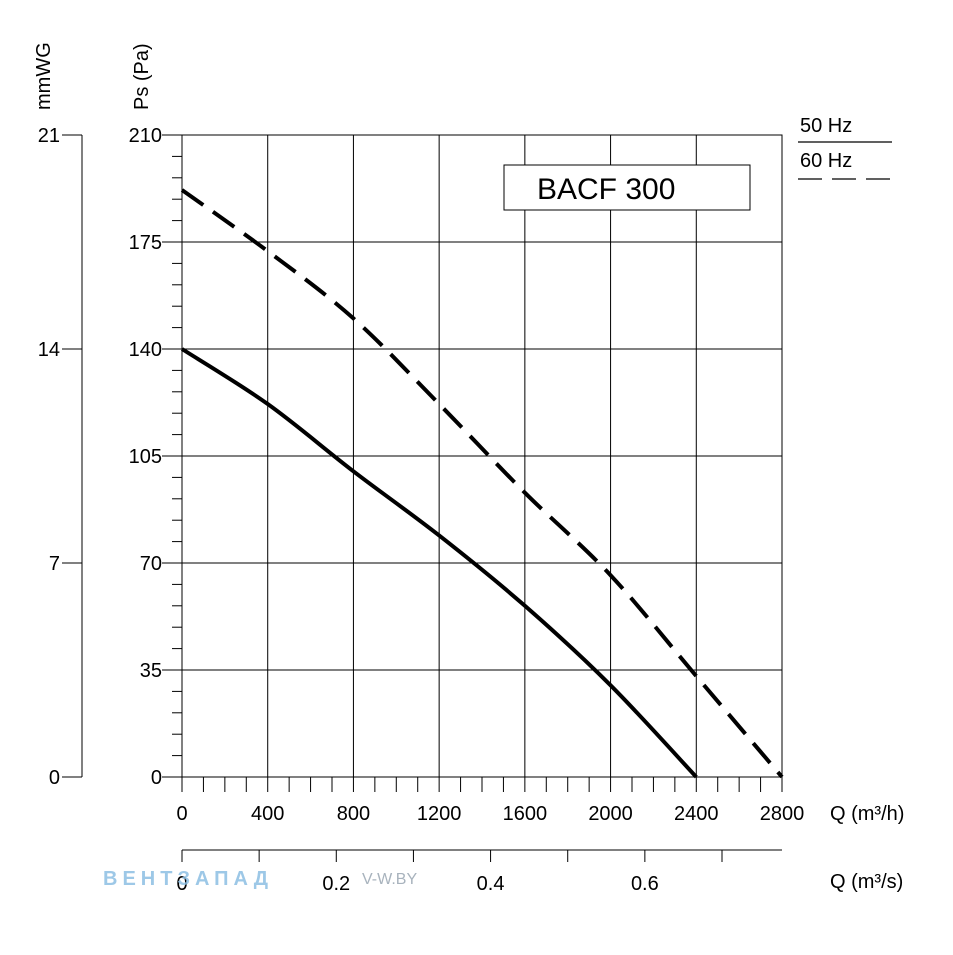 The image size is (953, 955). I want to click on legend-label-60hz: 60 Hz, so click(826, 161).